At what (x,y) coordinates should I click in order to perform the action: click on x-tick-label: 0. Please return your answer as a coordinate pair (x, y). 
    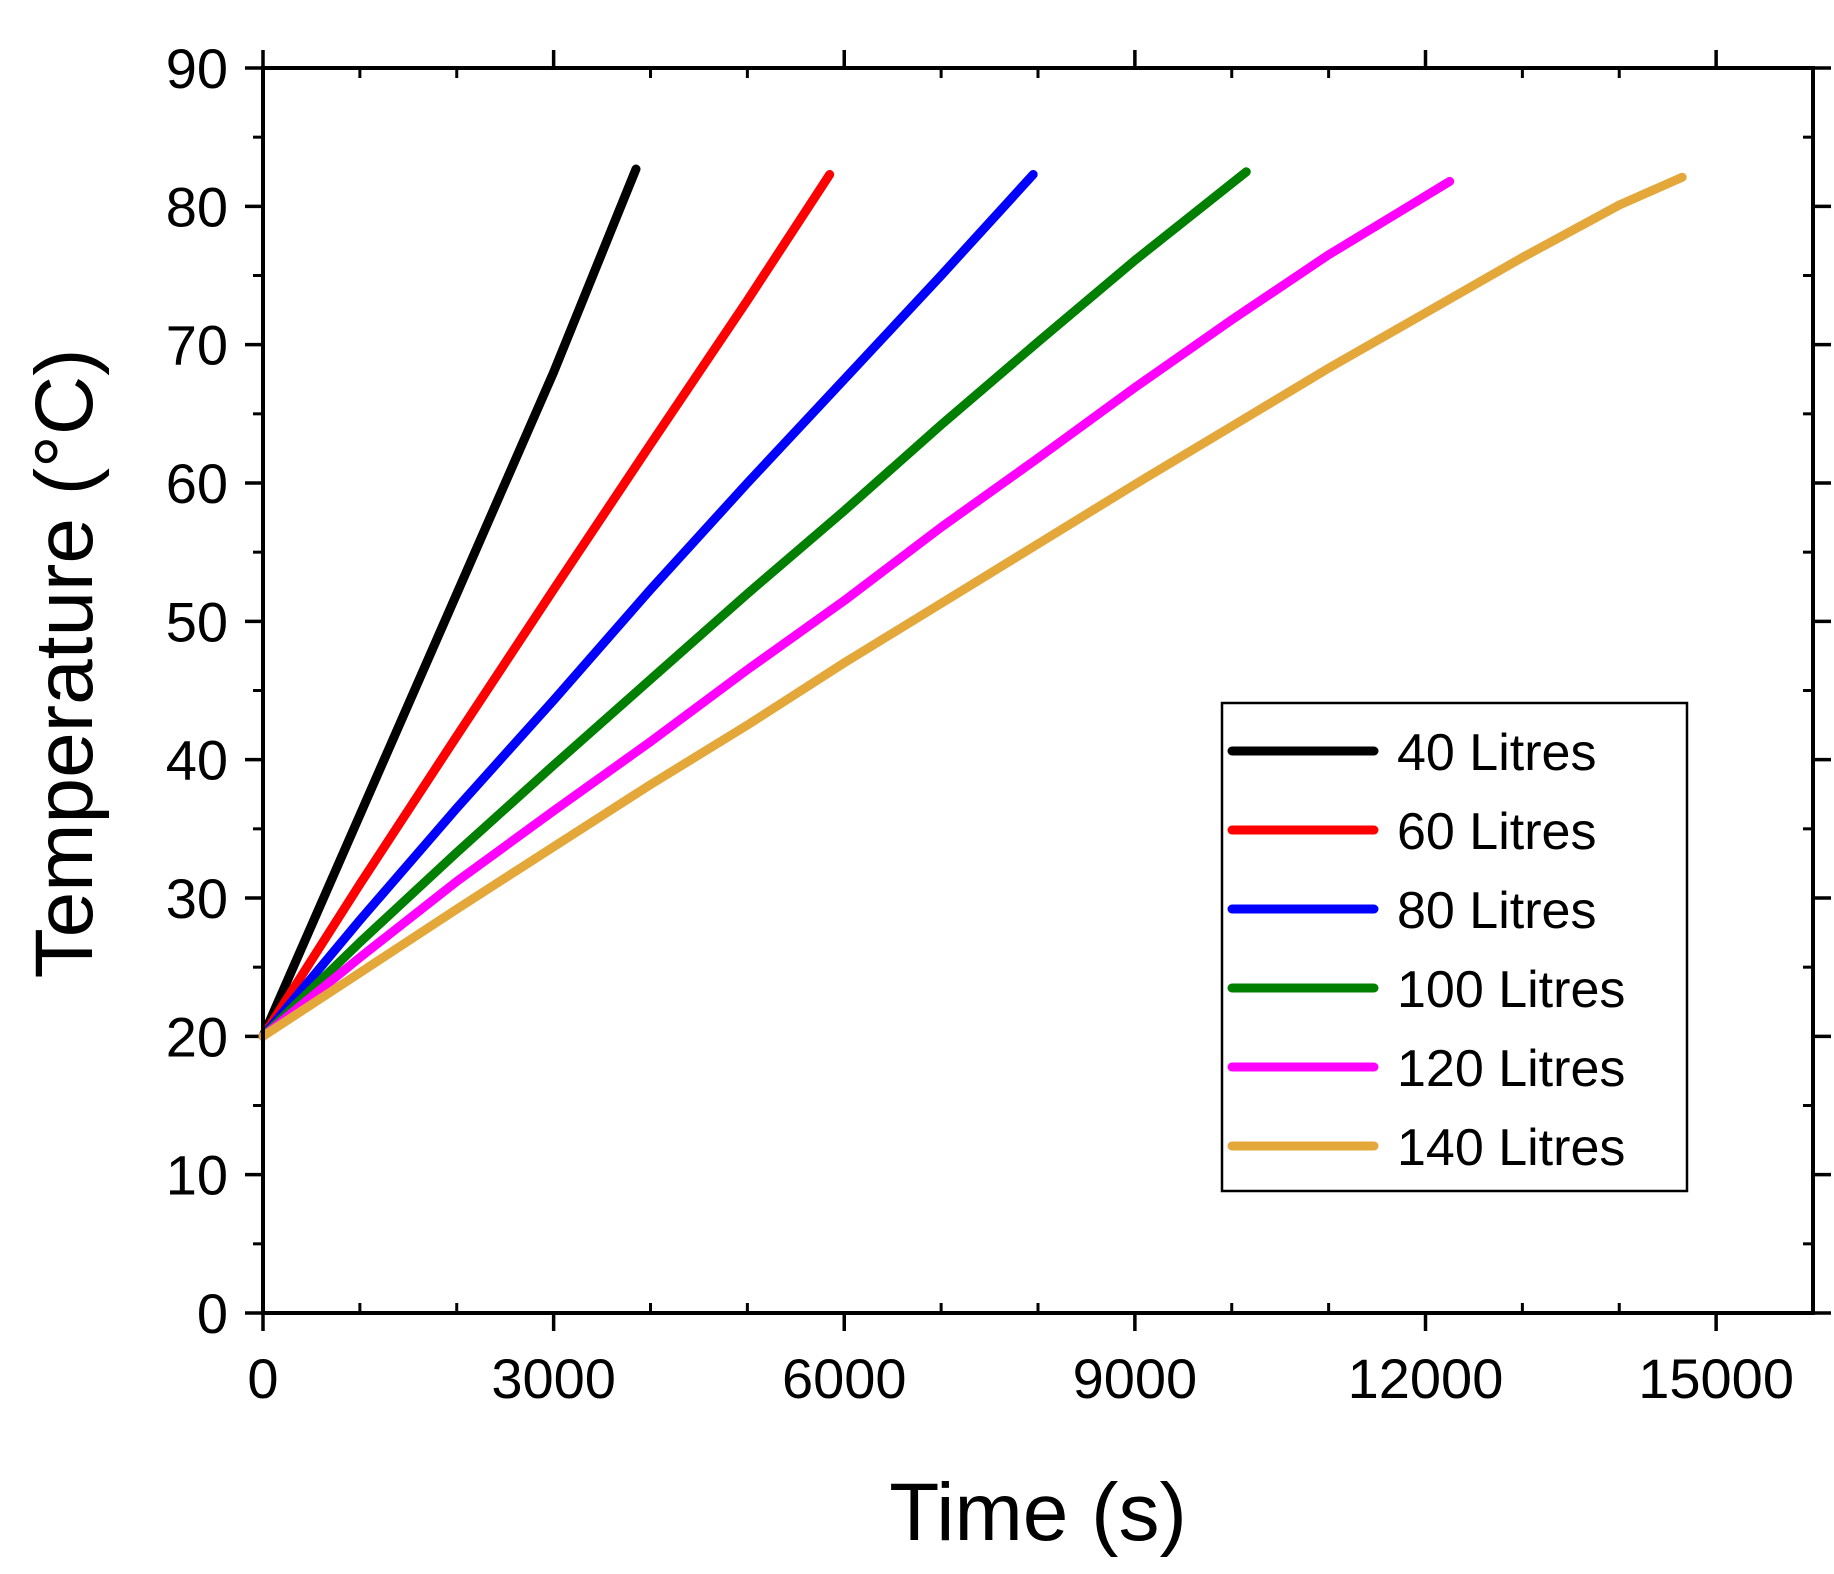
    Looking at the image, I should click on (262, 1378).